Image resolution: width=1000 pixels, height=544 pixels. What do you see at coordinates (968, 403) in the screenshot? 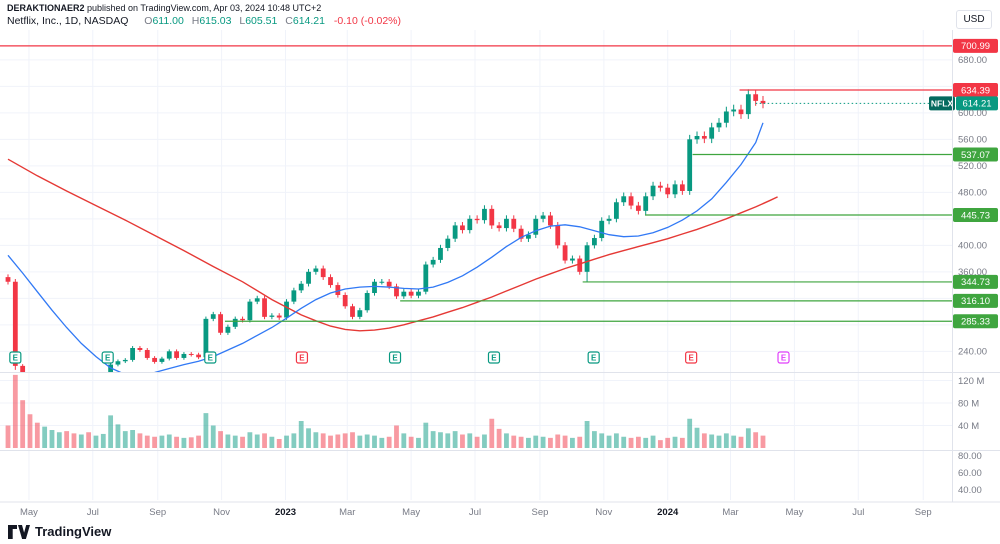
I see `volume-tick-label: 80 M` at bounding box center [968, 403].